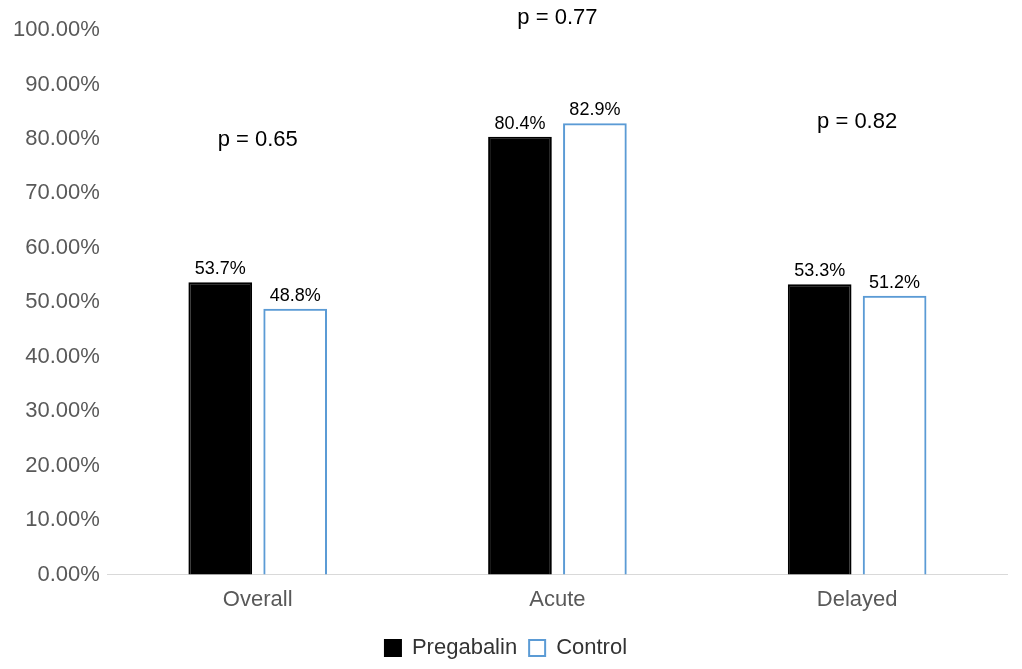 The width and height of the screenshot is (1022, 669). Describe the element at coordinates (295, 294) in the screenshot. I see `data-label: 48.8%` at that location.